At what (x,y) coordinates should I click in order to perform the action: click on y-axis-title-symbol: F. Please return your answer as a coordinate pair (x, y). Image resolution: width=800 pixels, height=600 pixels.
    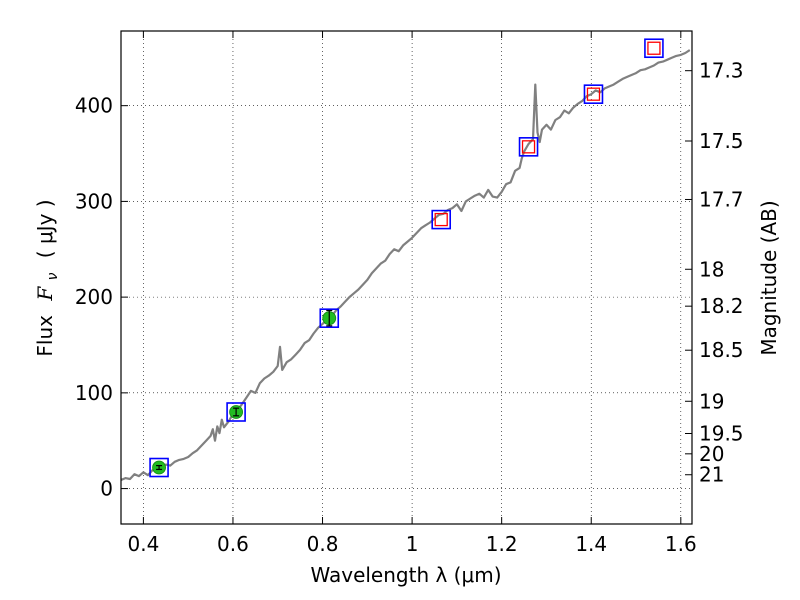
    Looking at the image, I should click on (45, 294).